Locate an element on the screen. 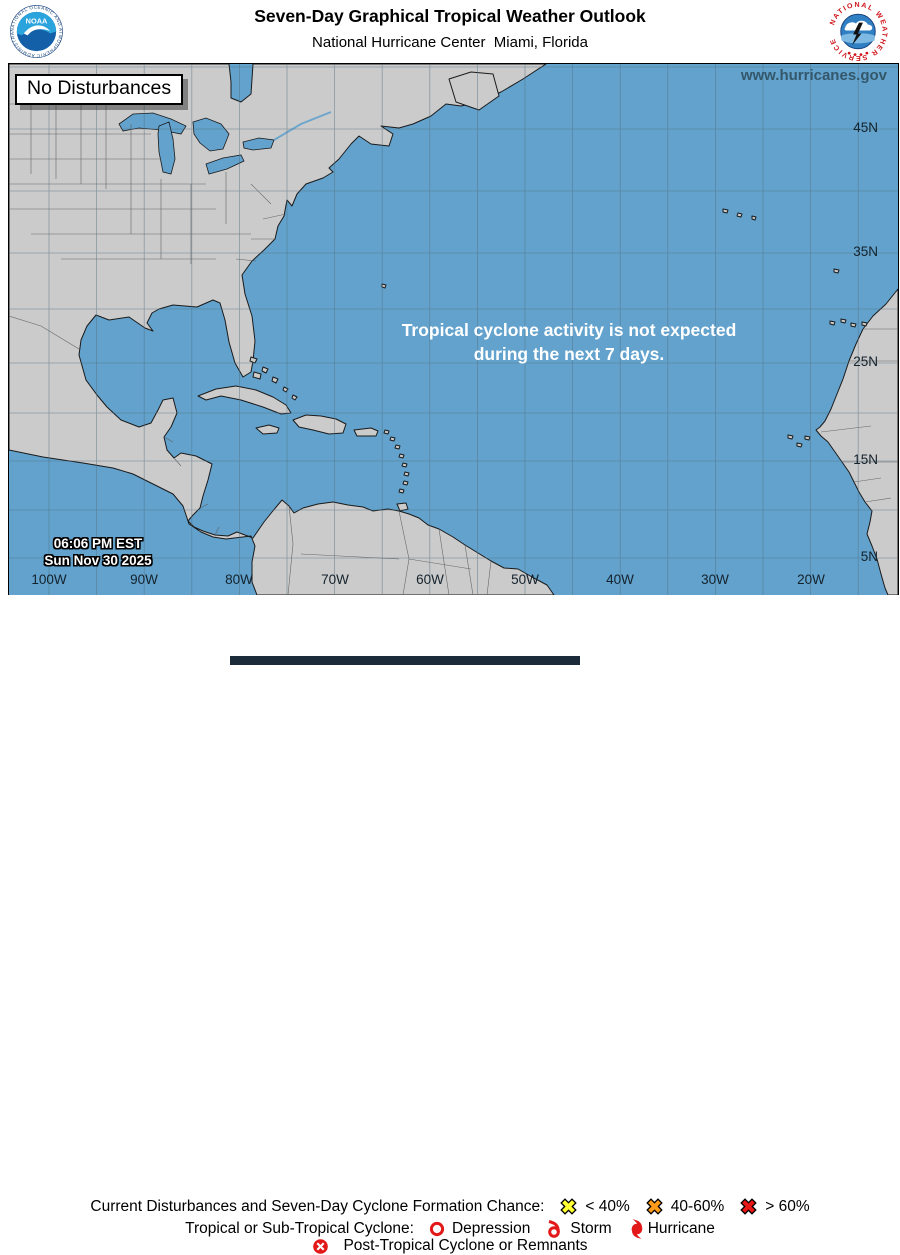  medium-chance-x-icon is located at coordinates (654, 1206).